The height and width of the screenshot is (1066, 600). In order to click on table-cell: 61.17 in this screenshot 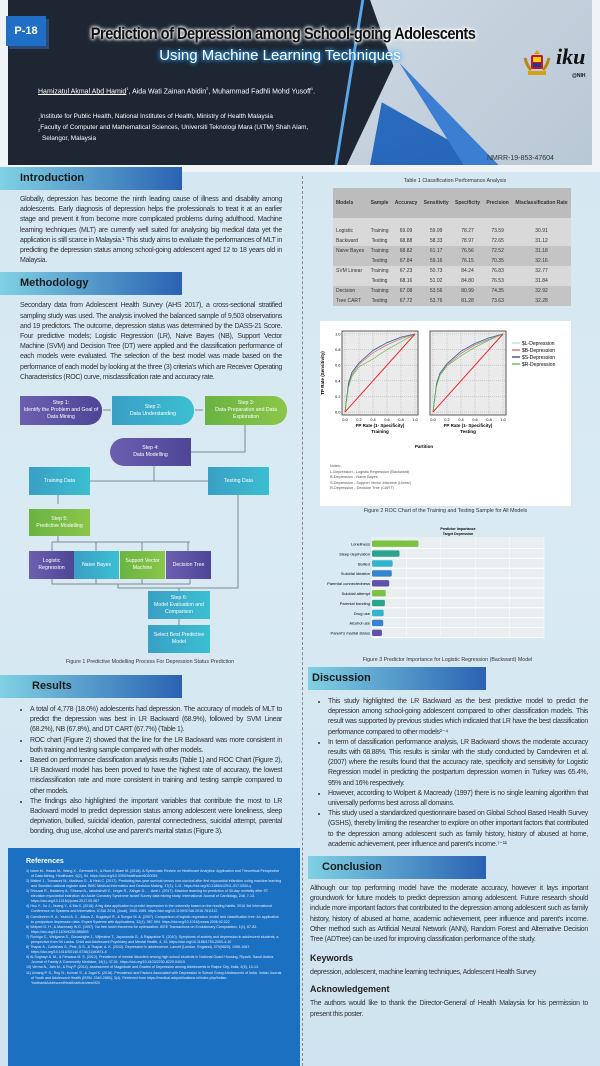, I will do `click(436, 251)`.